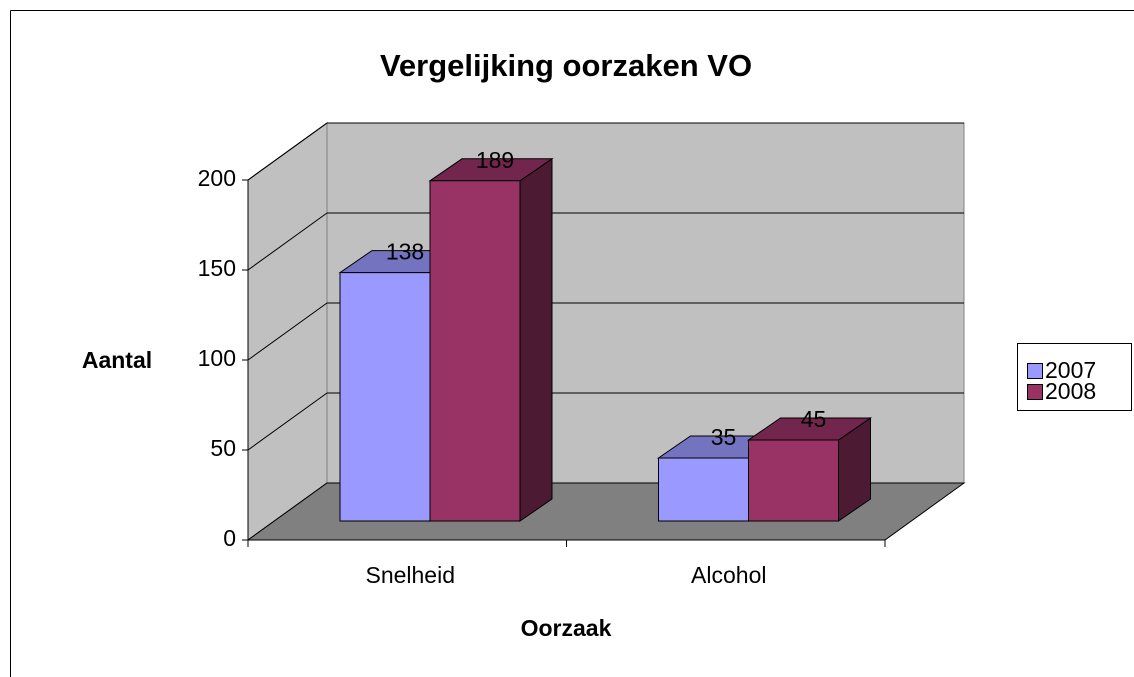 The height and width of the screenshot is (677, 1134). I want to click on x-tick-label: Snelheid, so click(410, 575).